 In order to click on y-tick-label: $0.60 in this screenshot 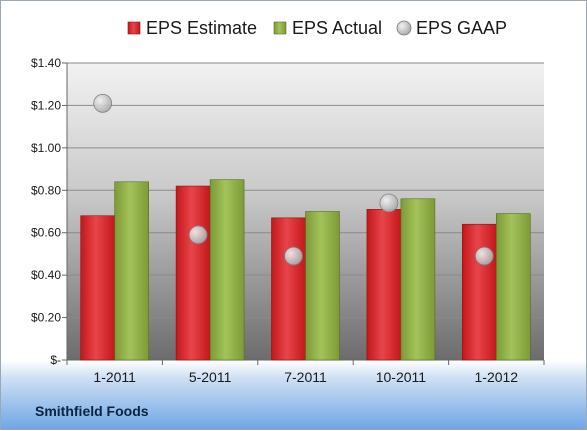, I will do `click(46, 233)`.